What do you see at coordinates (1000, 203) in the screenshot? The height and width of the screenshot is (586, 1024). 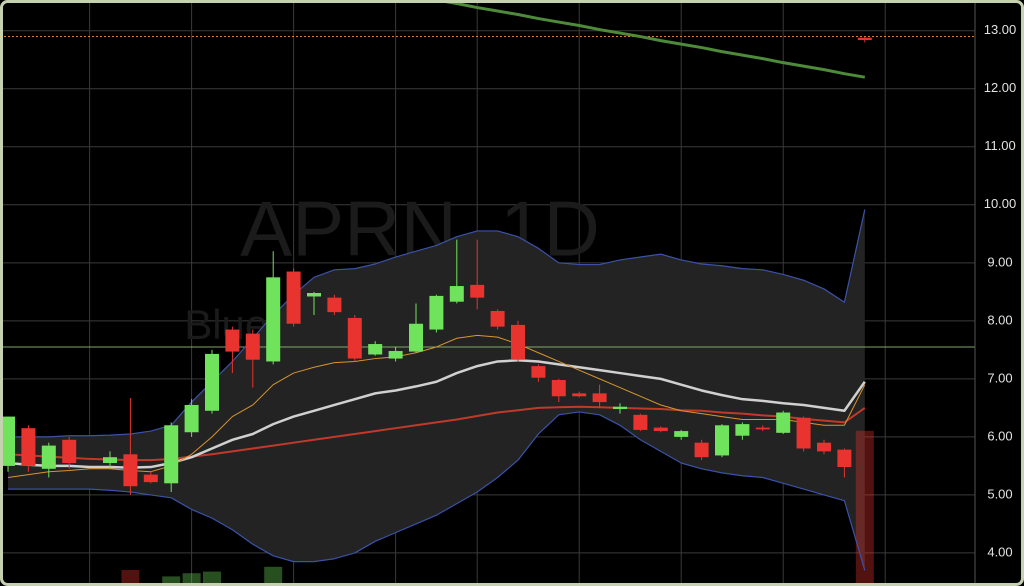 I see `y-tick-label: 10.00` at bounding box center [1000, 203].